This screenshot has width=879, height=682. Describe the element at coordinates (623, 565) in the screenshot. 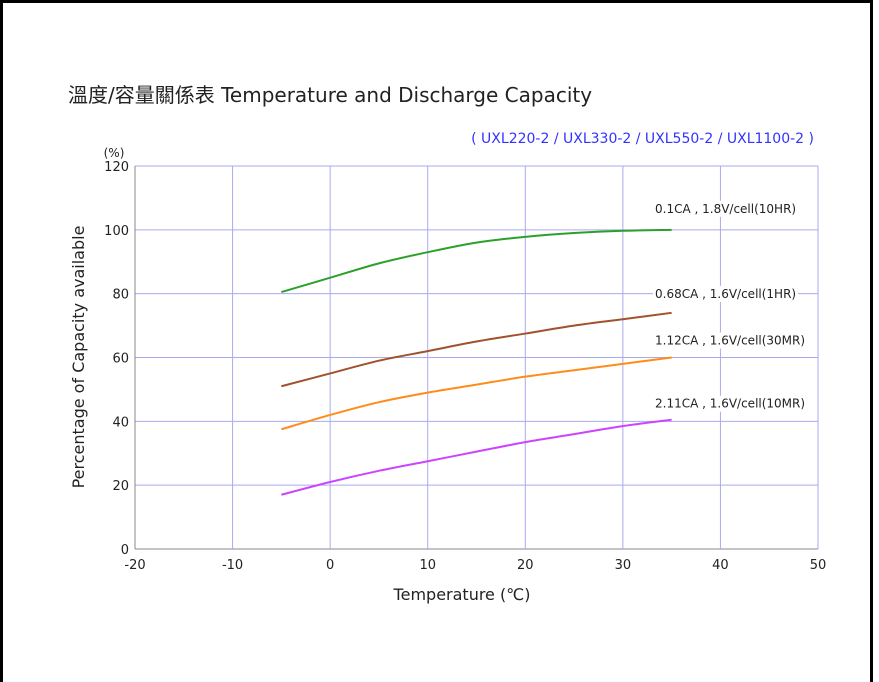

I see `x-tick-label: 30` at that location.